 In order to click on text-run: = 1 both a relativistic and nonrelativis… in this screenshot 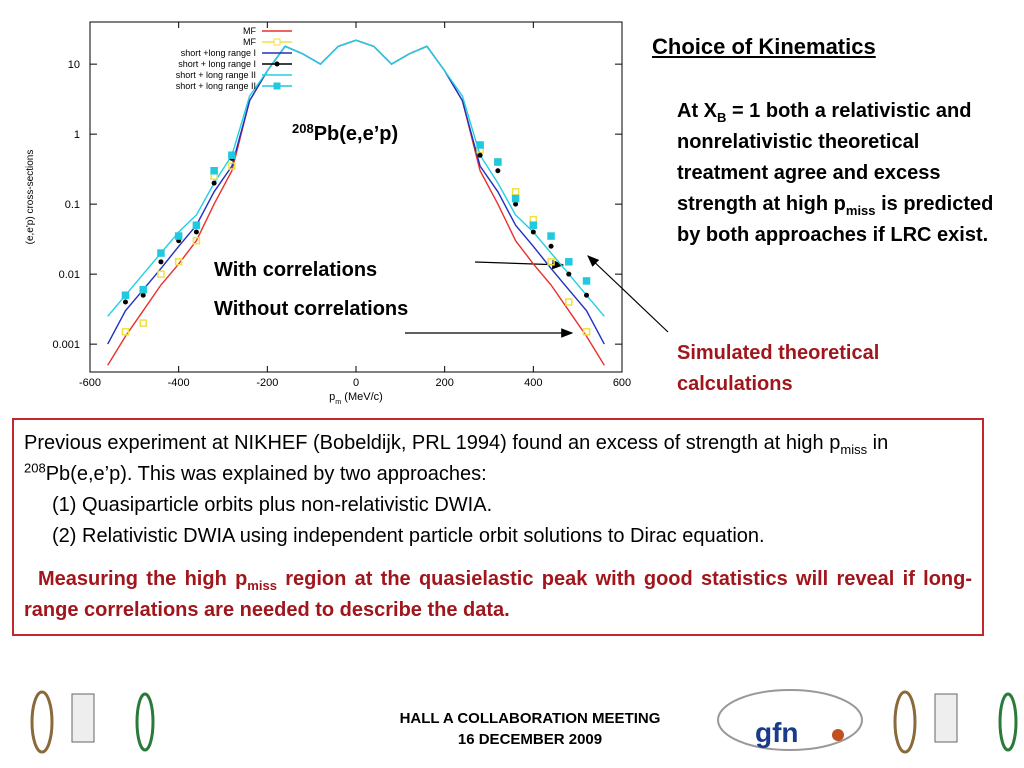, I will do `click(824, 157)`.